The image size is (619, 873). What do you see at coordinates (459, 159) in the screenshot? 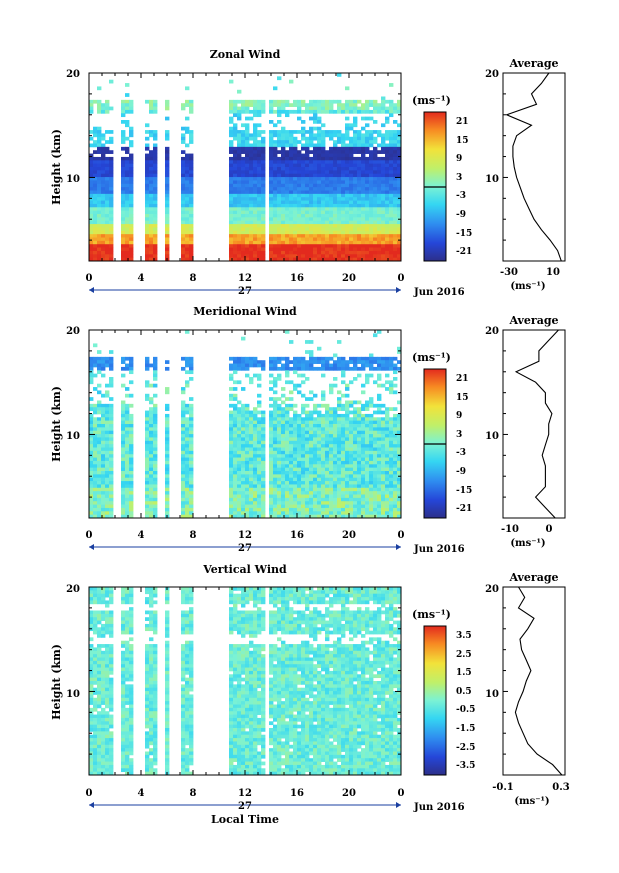
I see `colorbar-tick: 9` at bounding box center [459, 159].